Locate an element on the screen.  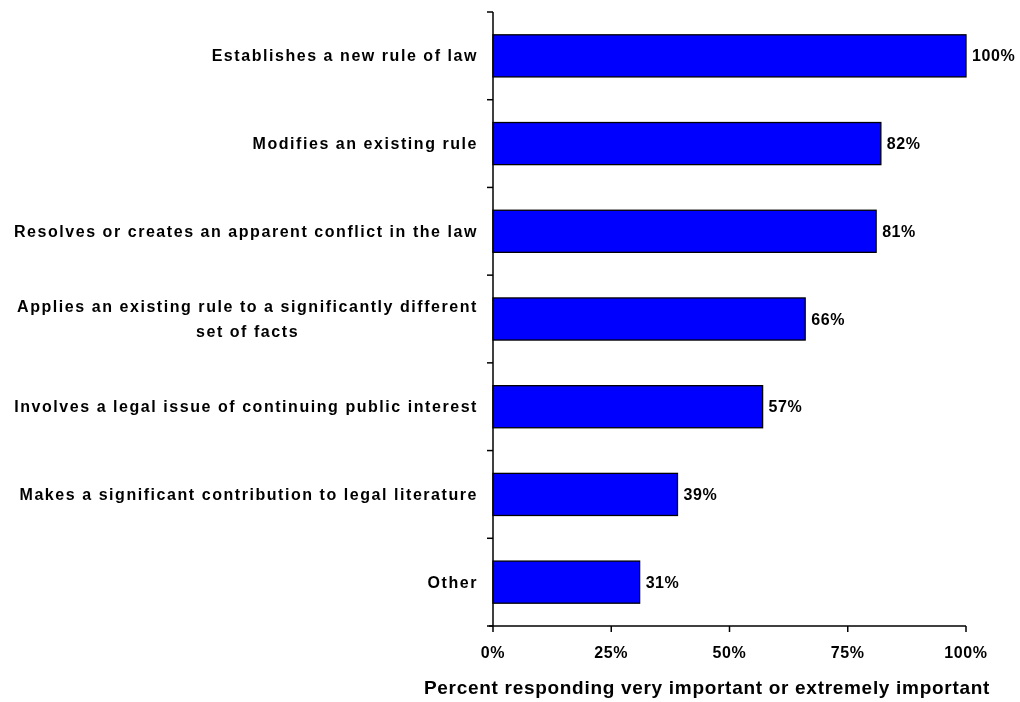
x-tick-label: 75% is located at coordinates (847, 652).